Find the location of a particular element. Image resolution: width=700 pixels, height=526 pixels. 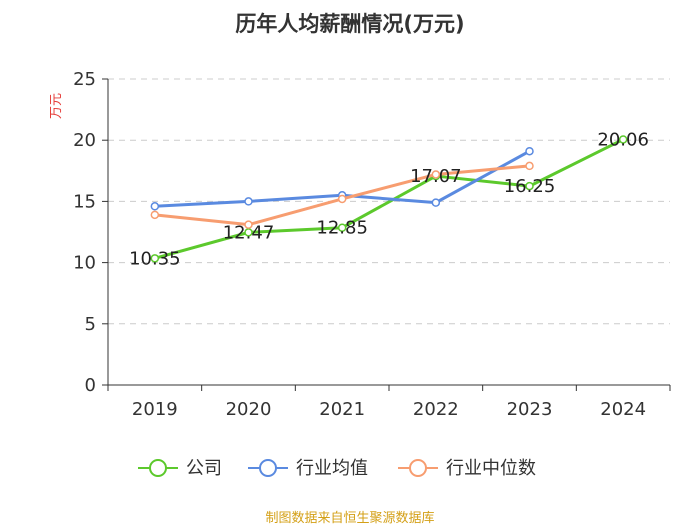

legend: 公司 行业均值 行业中位数 is located at coordinates (337, 468).